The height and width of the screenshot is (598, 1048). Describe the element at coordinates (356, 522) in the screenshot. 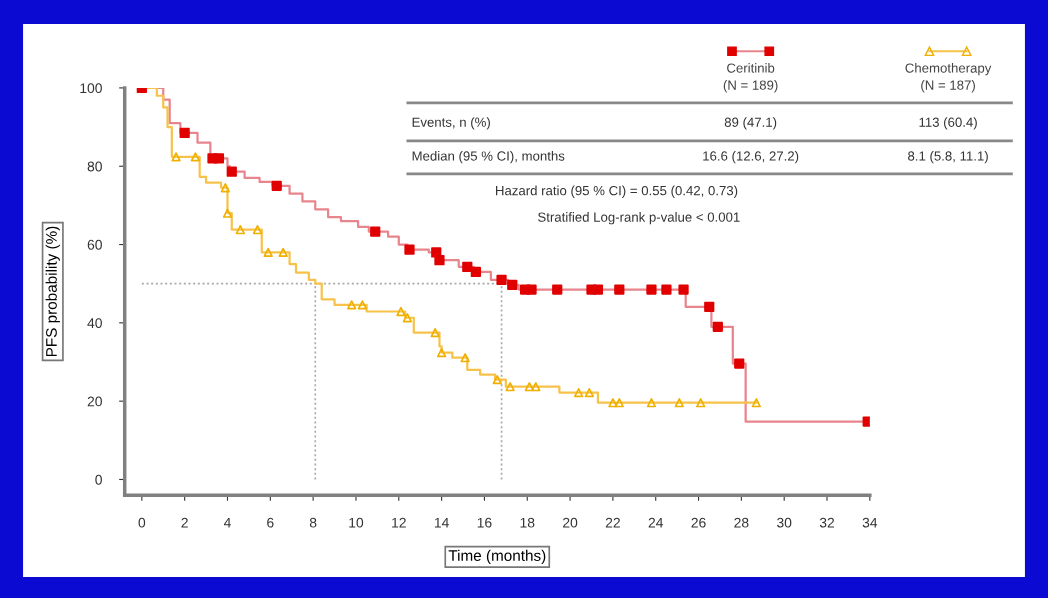

I see `x-tick-label: 10` at that location.